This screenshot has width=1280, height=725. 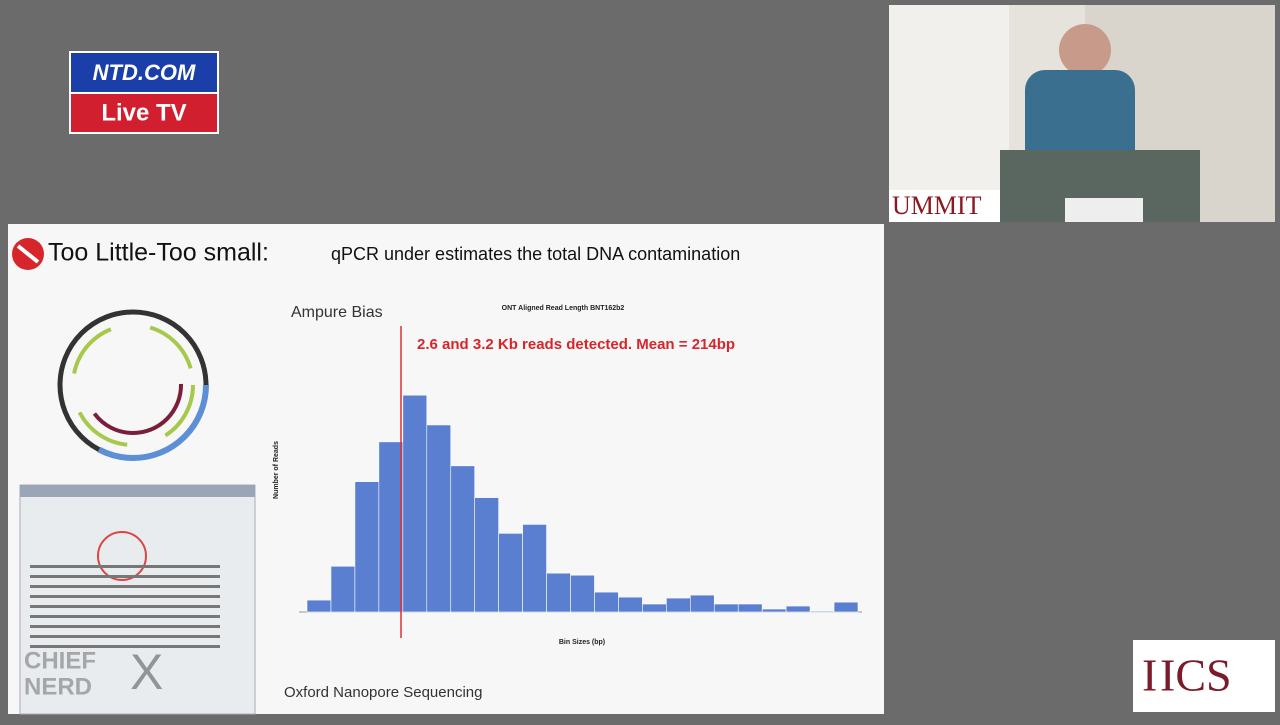 I want to click on venue-logo-text: ICS, so click(x=1196, y=675).